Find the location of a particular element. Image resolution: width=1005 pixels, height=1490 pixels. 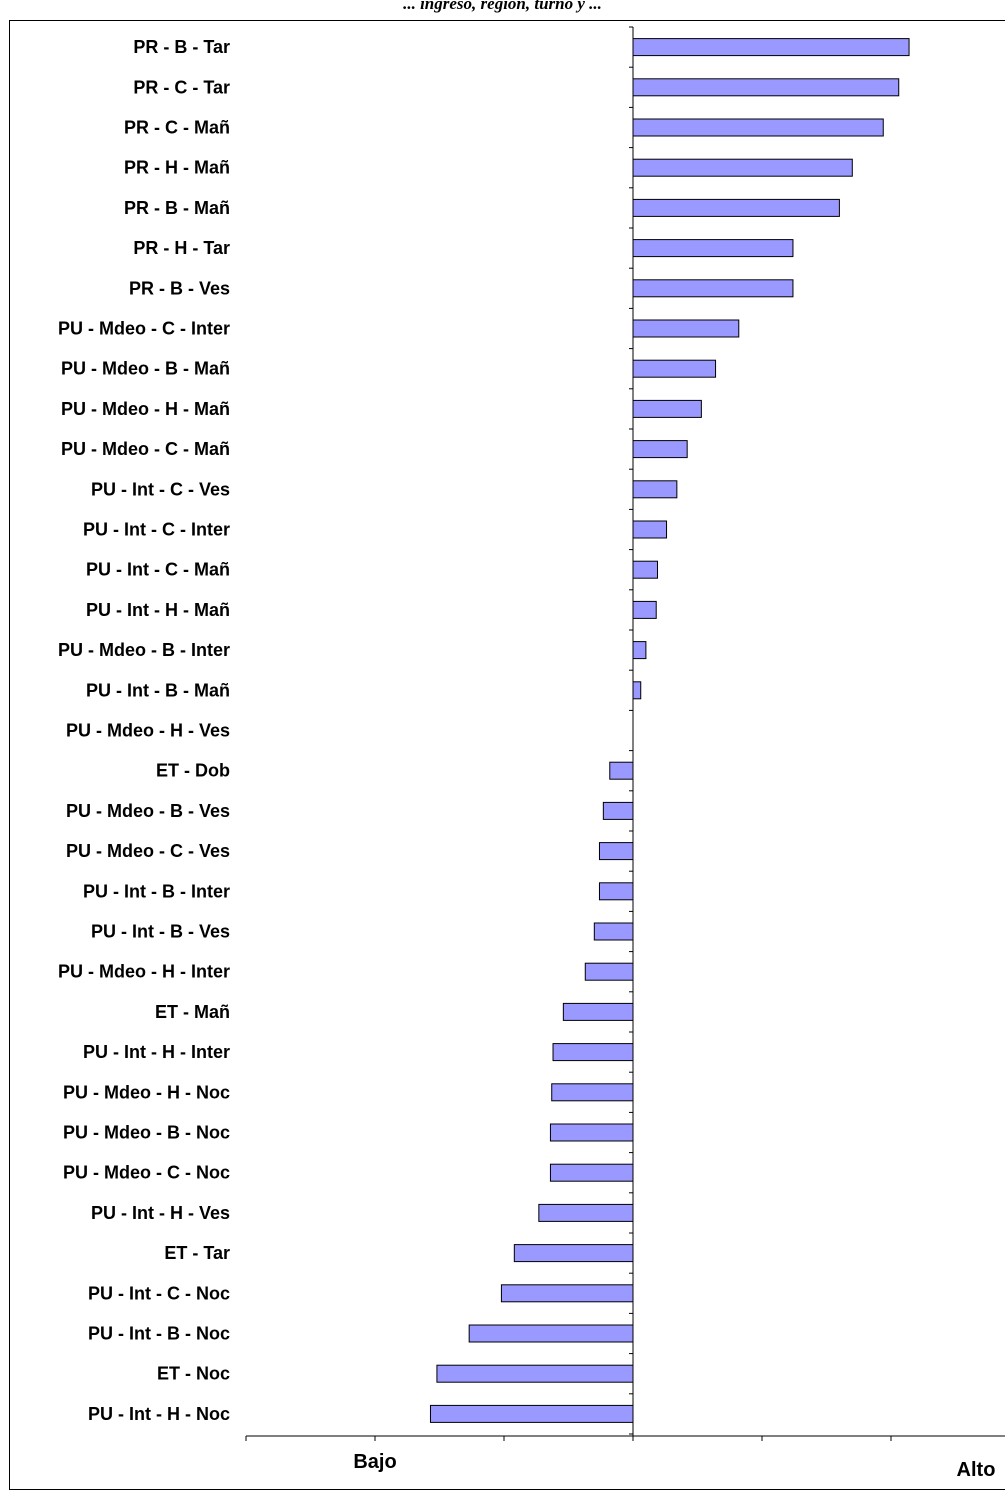

category-label: PU - Int - B - Inter is located at coordinates (156, 891).